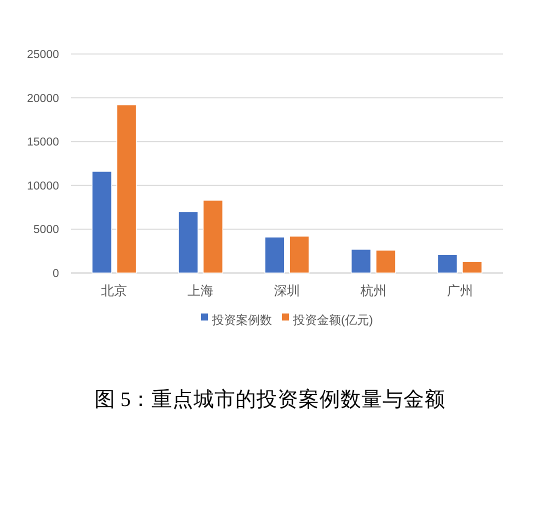 The width and height of the screenshot is (547, 518). What do you see at coordinates (55, 274) in the screenshot?
I see `y-tick-label: 0` at bounding box center [55, 274].